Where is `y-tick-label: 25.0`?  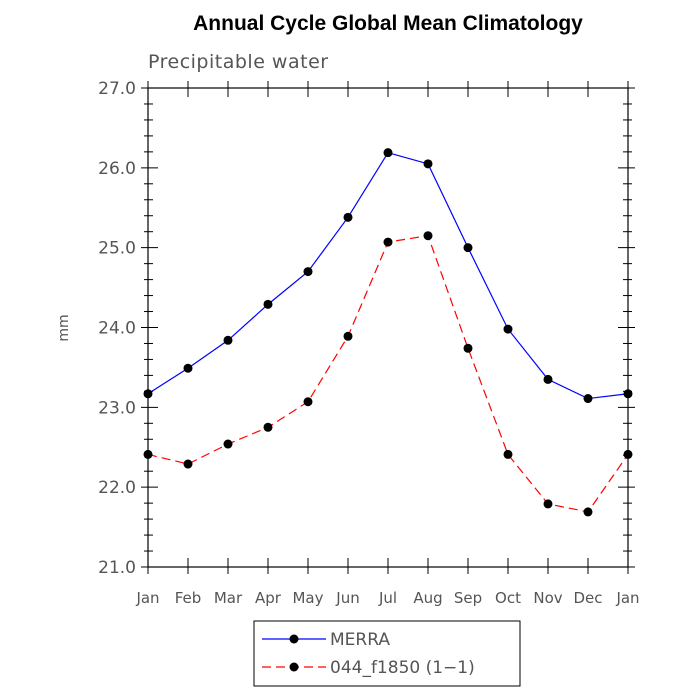
y-tick-label: 25.0 is located at coordinates (117, 249).